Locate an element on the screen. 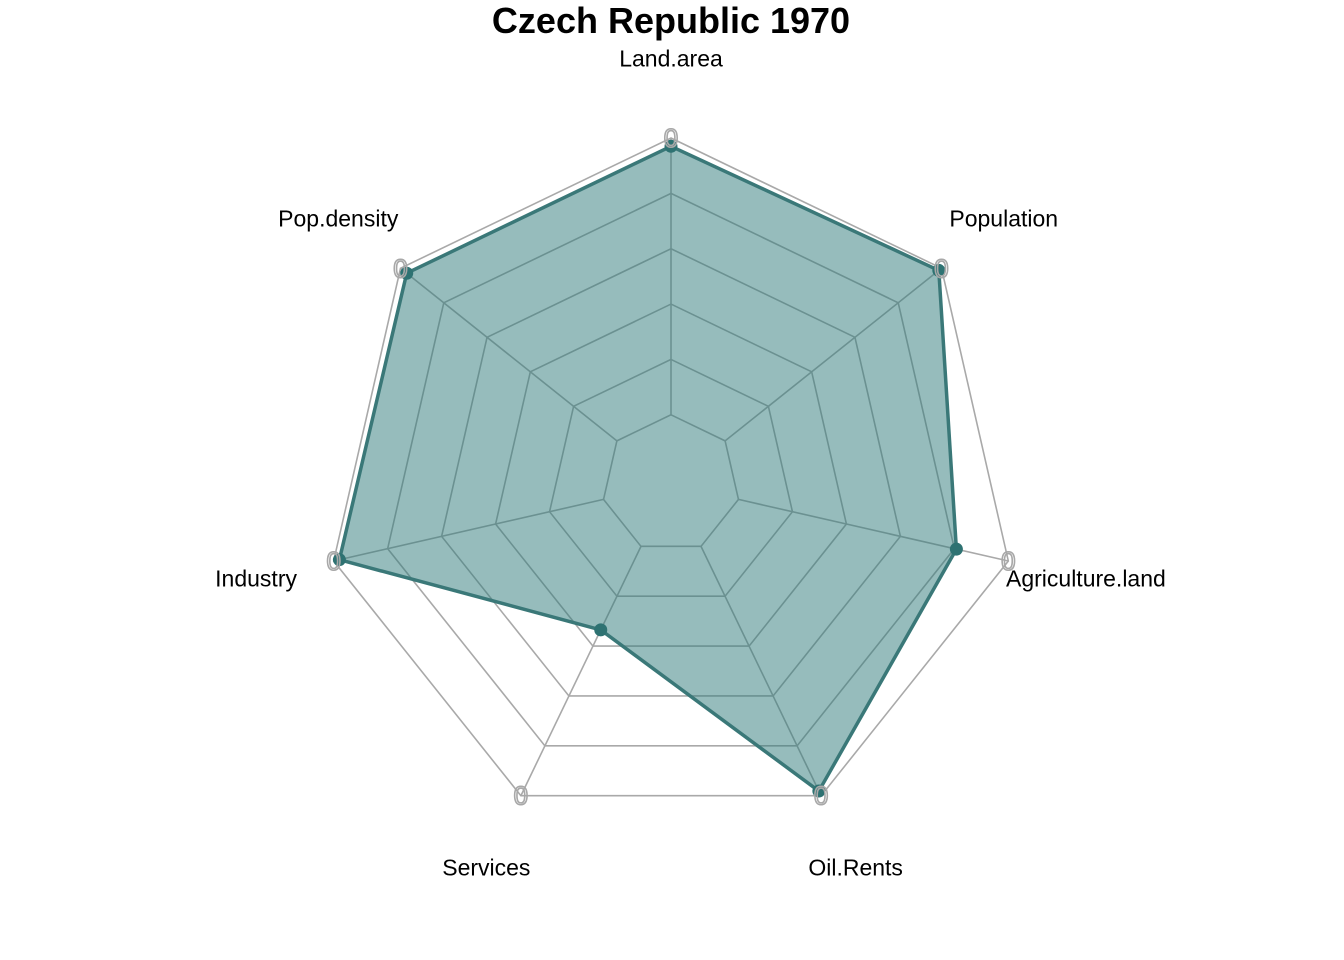 Image resolution: width=1344 pixels, height=960 pixels. data-point-agriculture-land is located at coordinates (956, 549).